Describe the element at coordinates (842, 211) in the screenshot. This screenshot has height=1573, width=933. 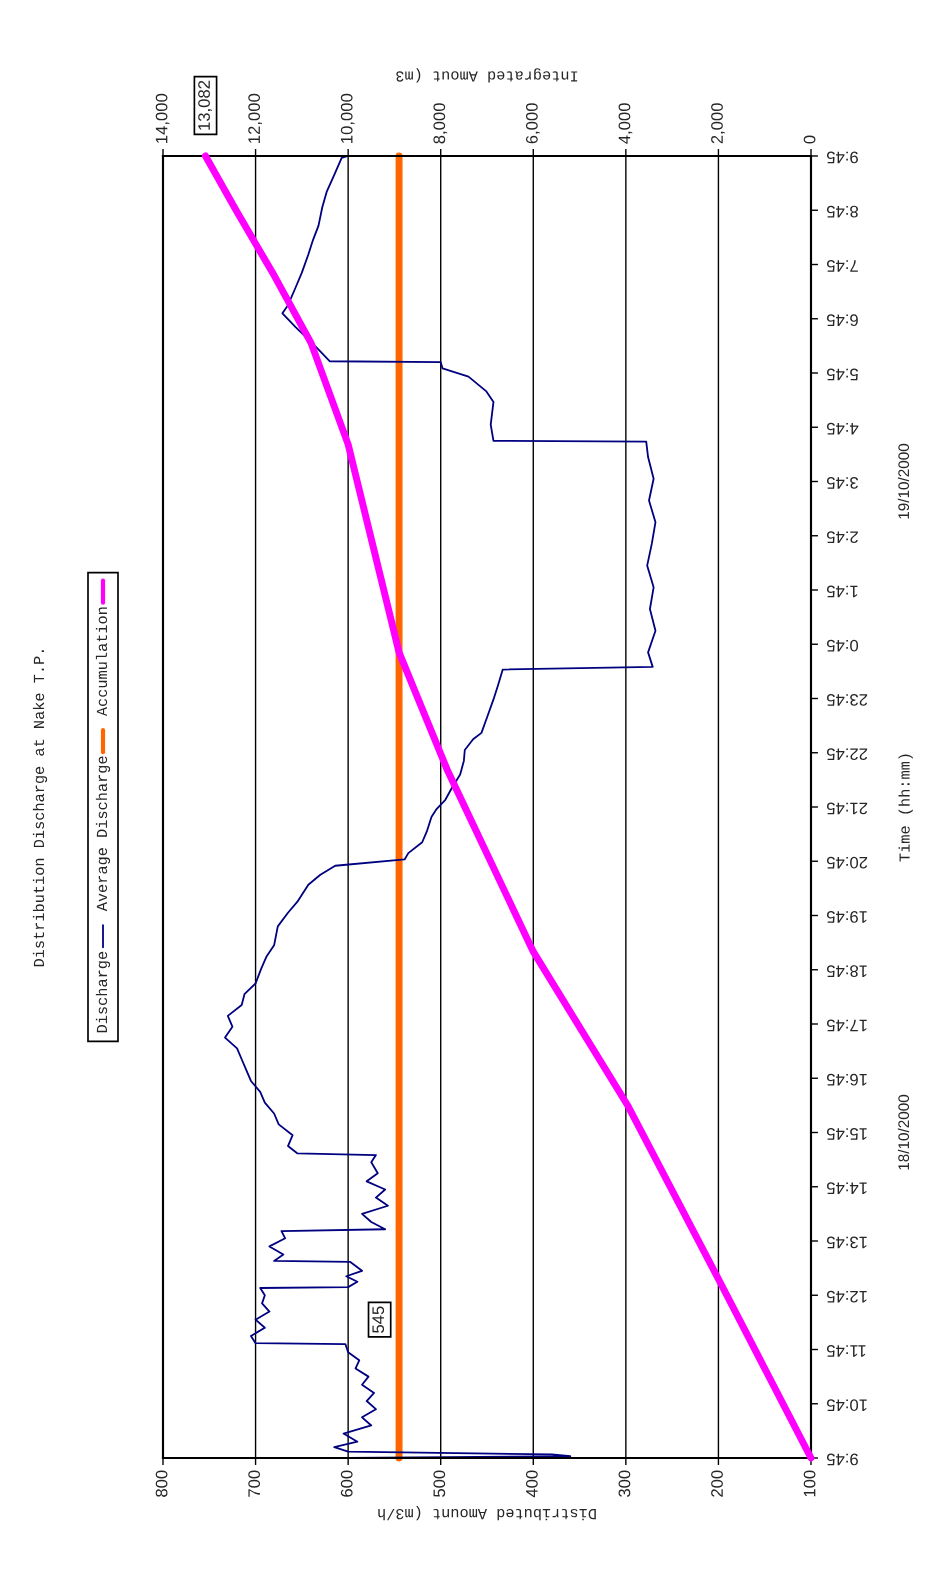
I see `y-tick-label: 8:45` at that location.